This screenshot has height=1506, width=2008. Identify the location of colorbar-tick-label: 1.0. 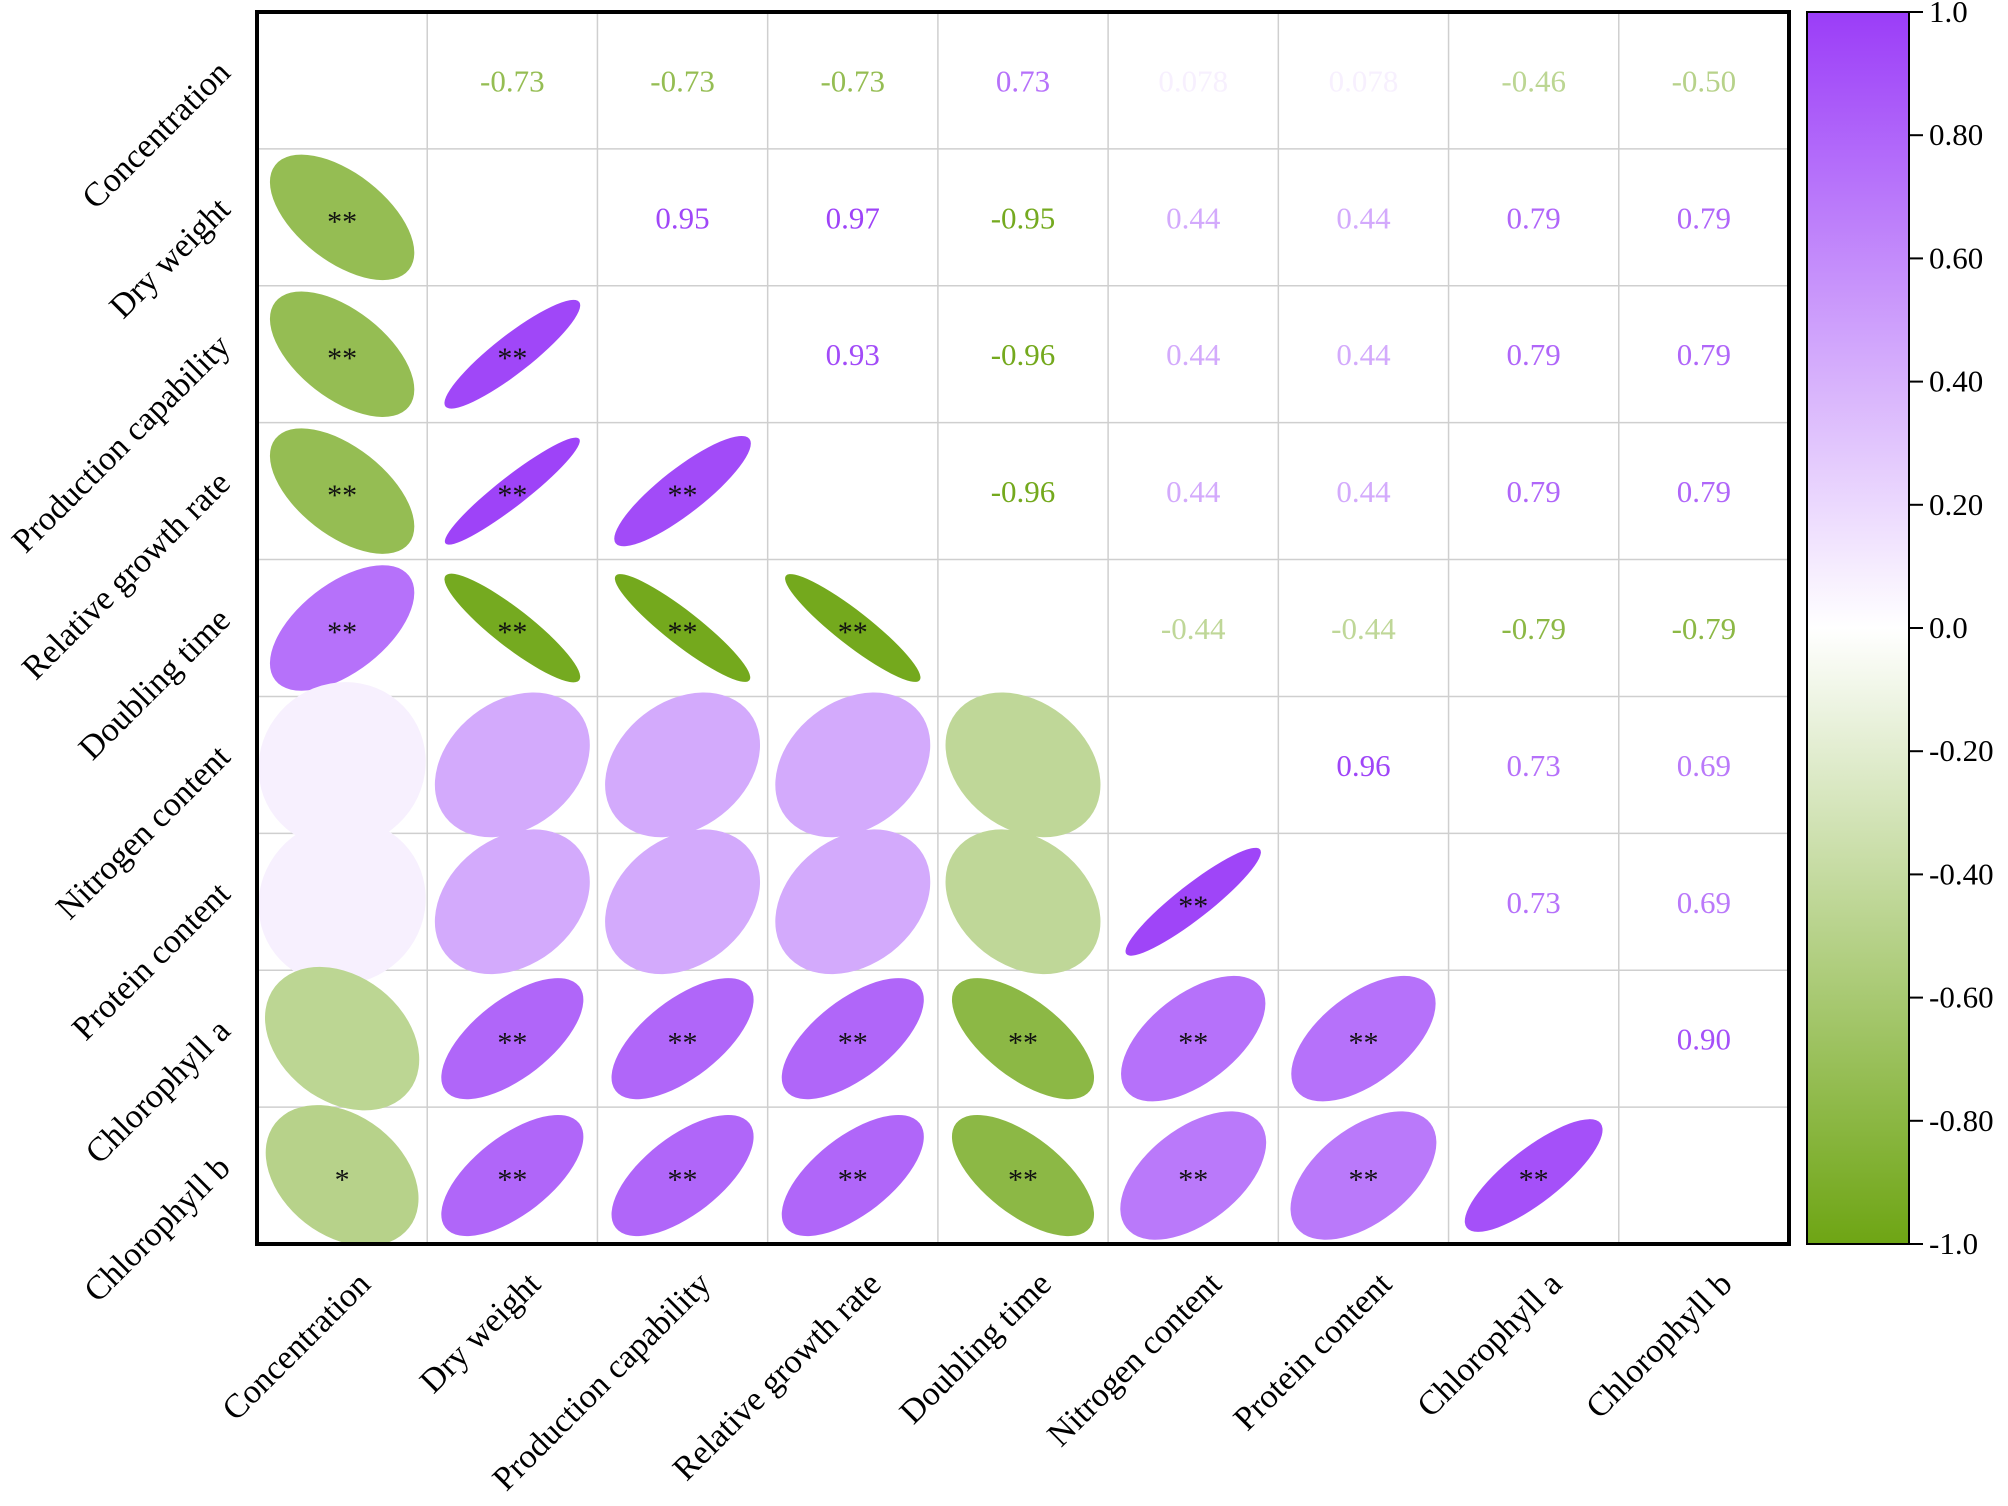
(1948, 14).